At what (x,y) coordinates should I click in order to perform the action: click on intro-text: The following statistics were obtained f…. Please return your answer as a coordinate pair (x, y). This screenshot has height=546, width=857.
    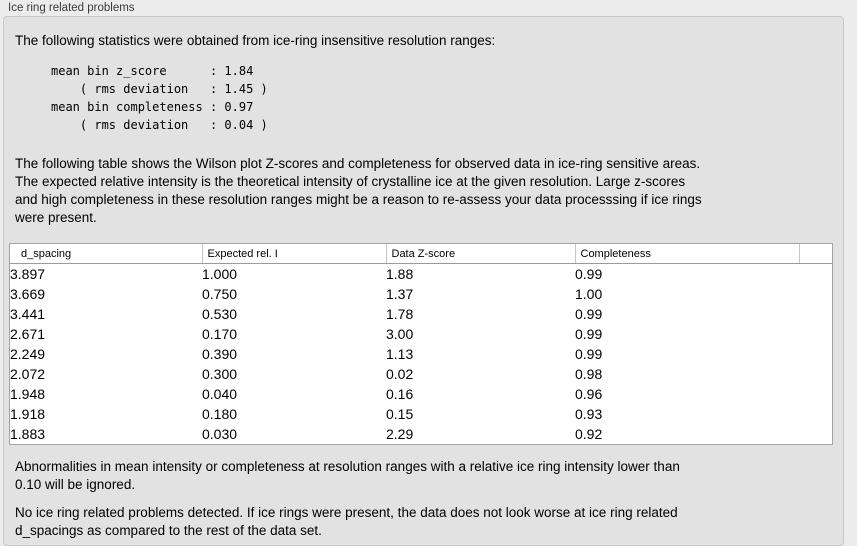
    Looking at the image, I should click on (255, 40).